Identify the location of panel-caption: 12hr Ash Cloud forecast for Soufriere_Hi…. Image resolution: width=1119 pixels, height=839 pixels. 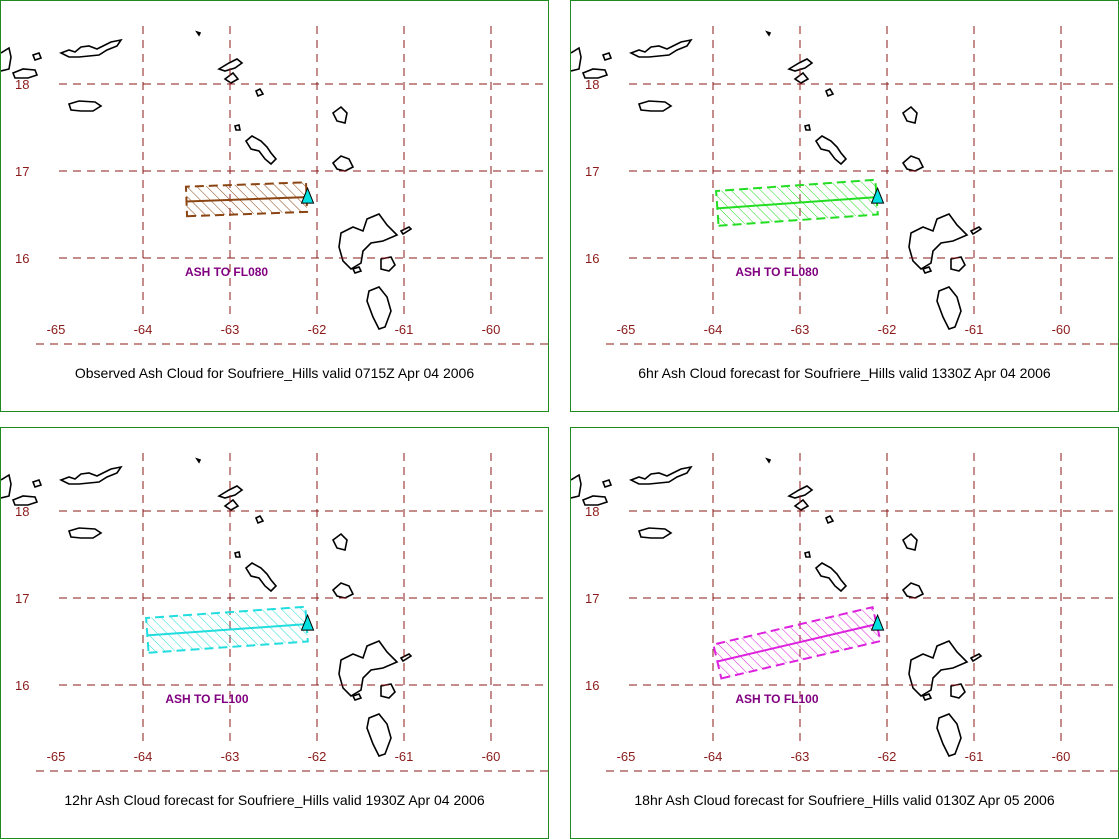
(274, 800).